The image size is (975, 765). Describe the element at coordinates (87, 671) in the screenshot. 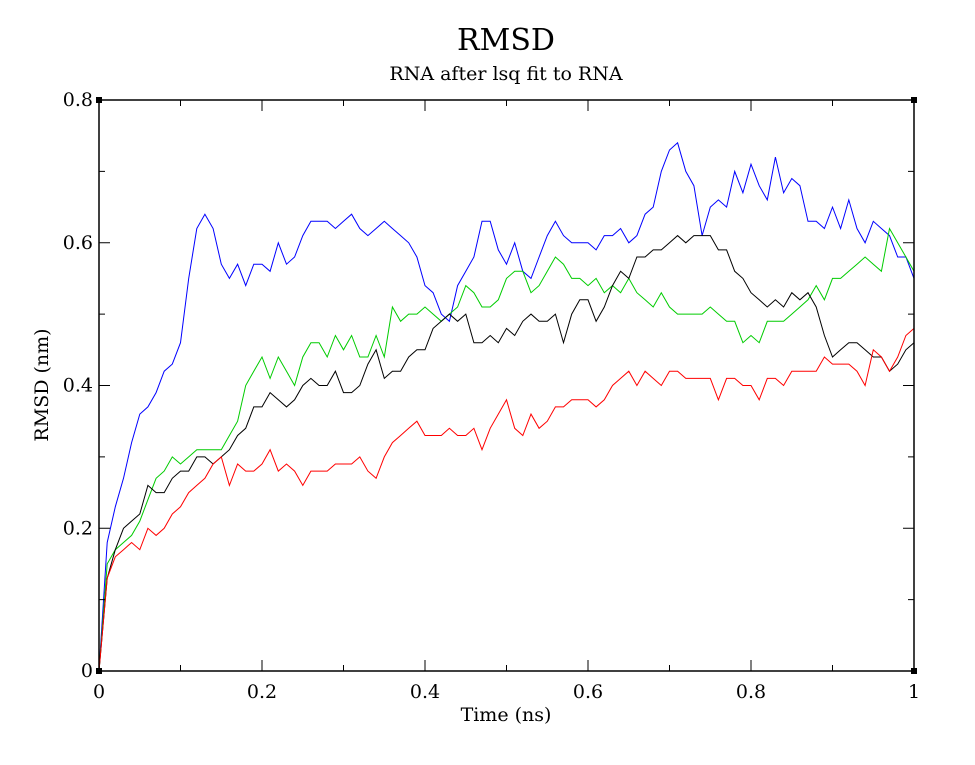

I see `y-tick-label: 0` at that location.